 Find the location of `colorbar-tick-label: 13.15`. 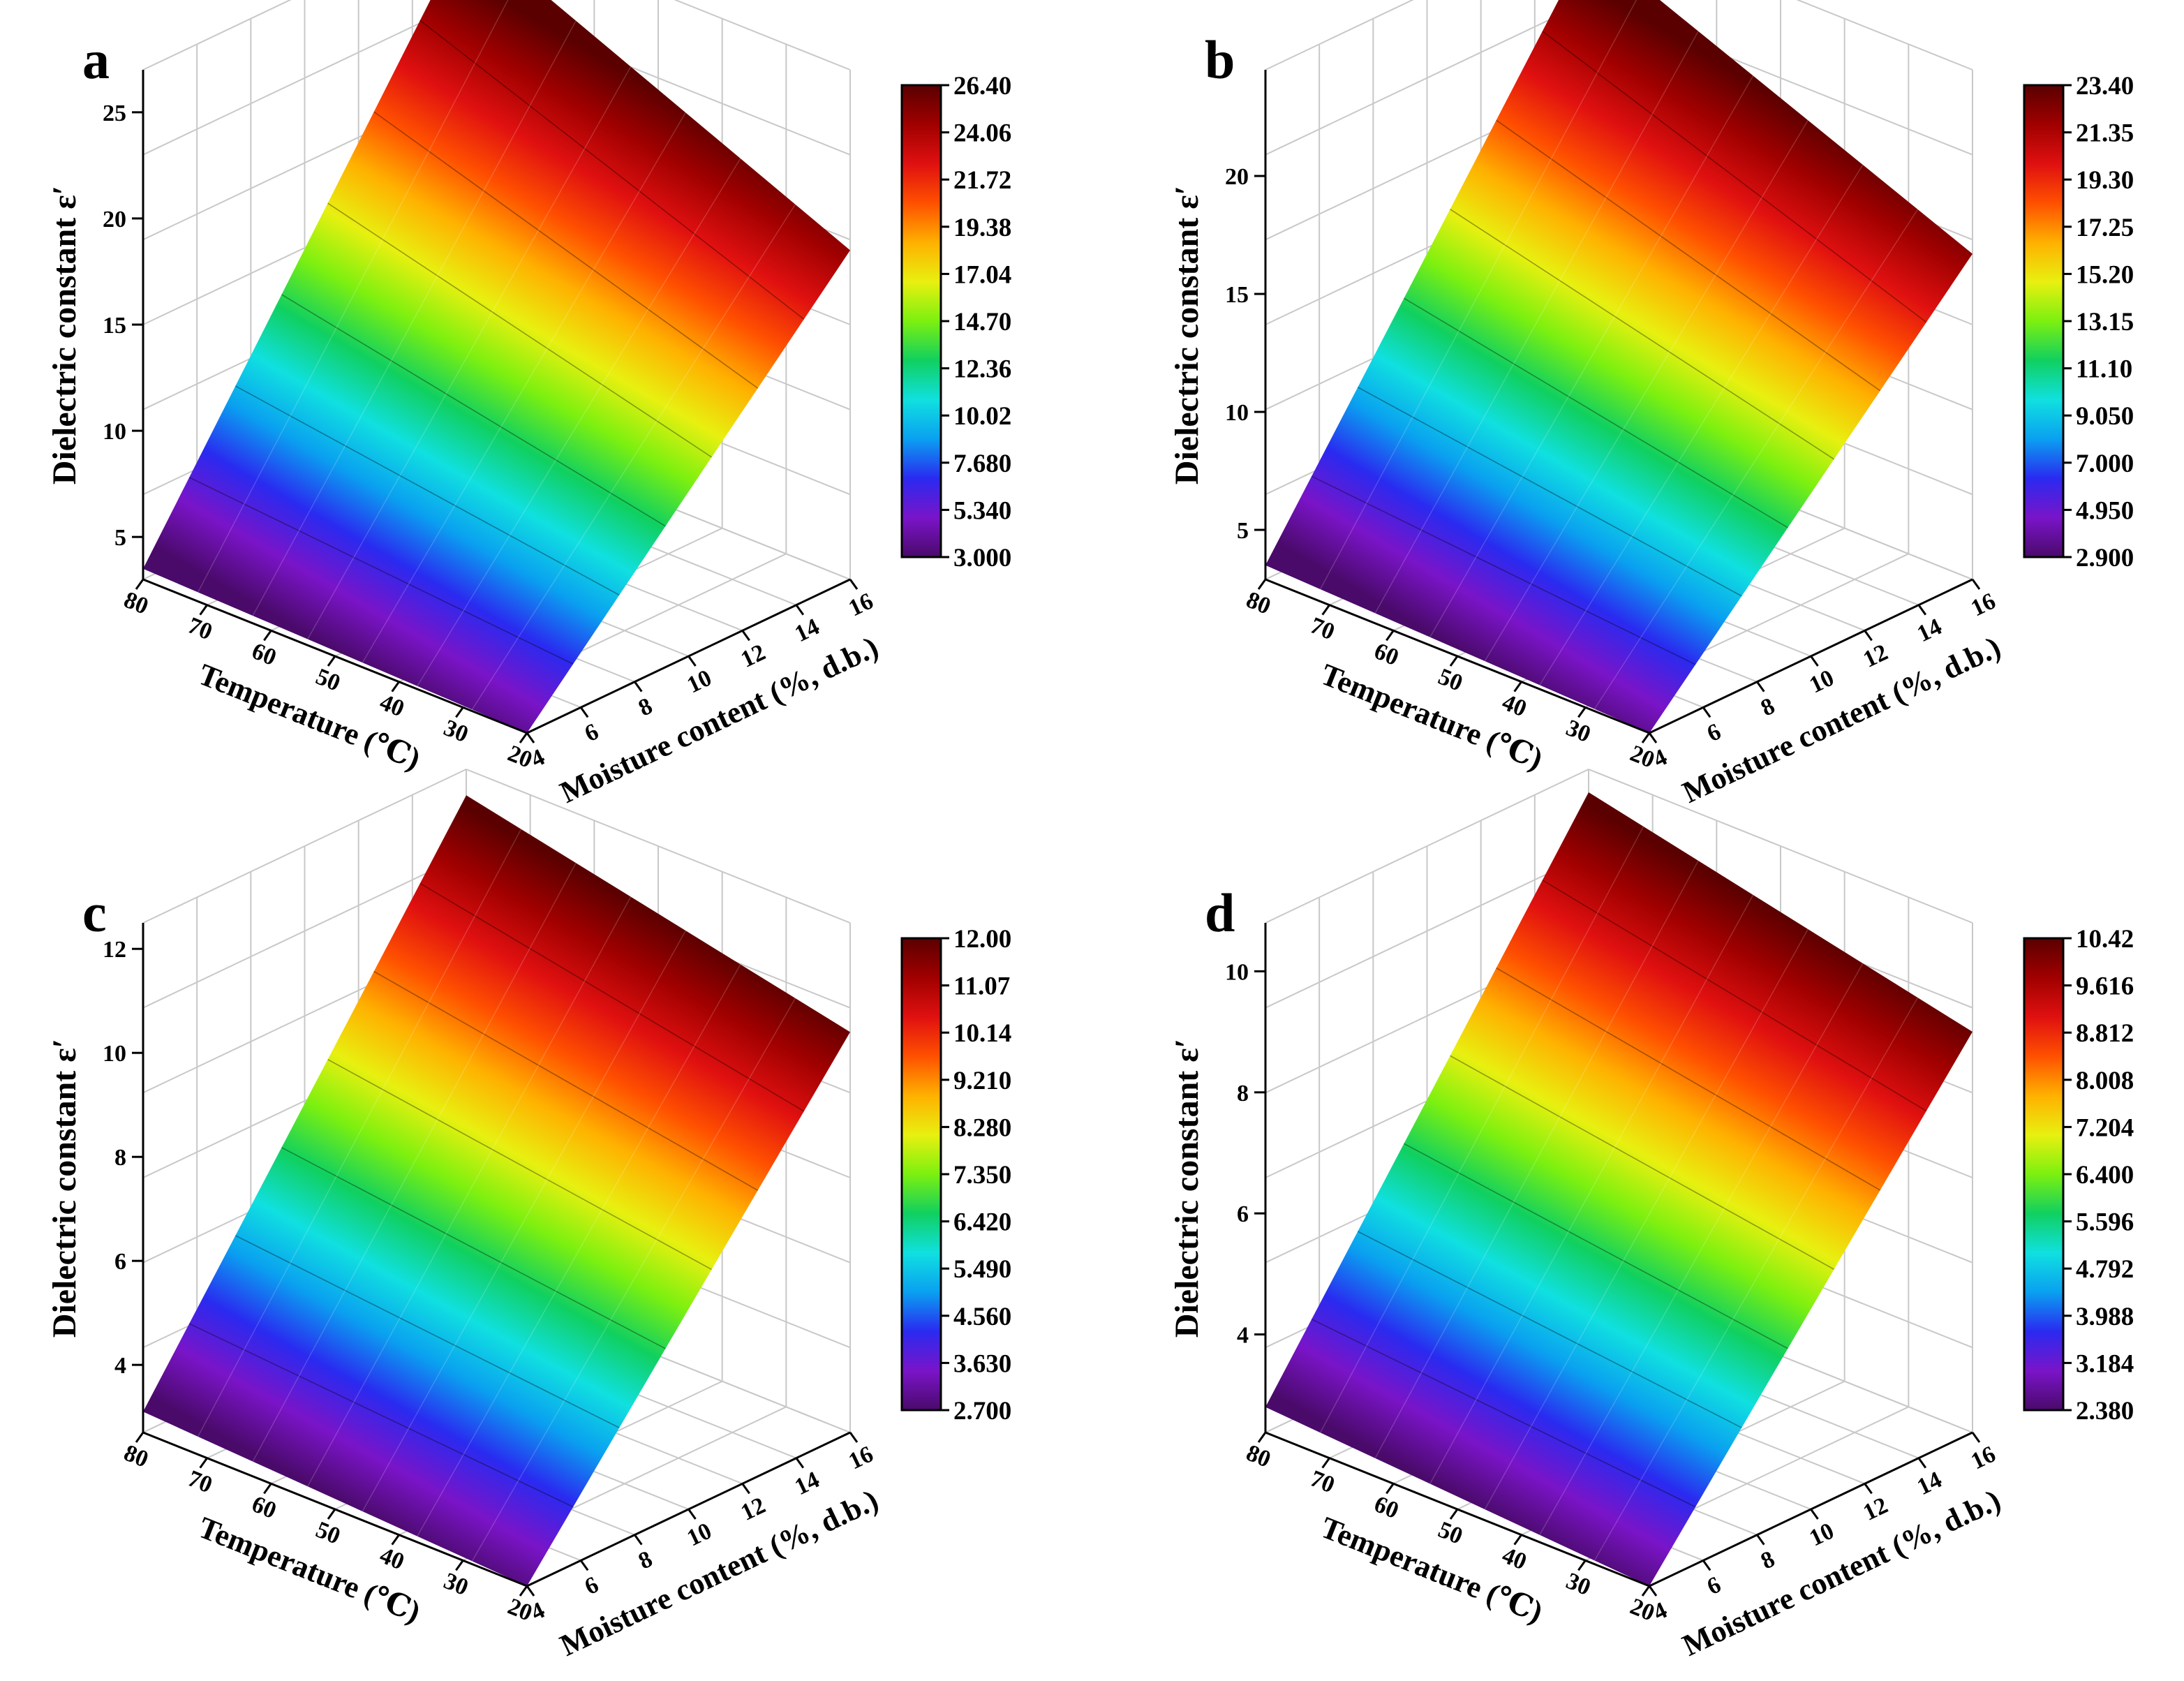

colorbar-tick-label: 13.15 is located at coordinates (2105, 322).